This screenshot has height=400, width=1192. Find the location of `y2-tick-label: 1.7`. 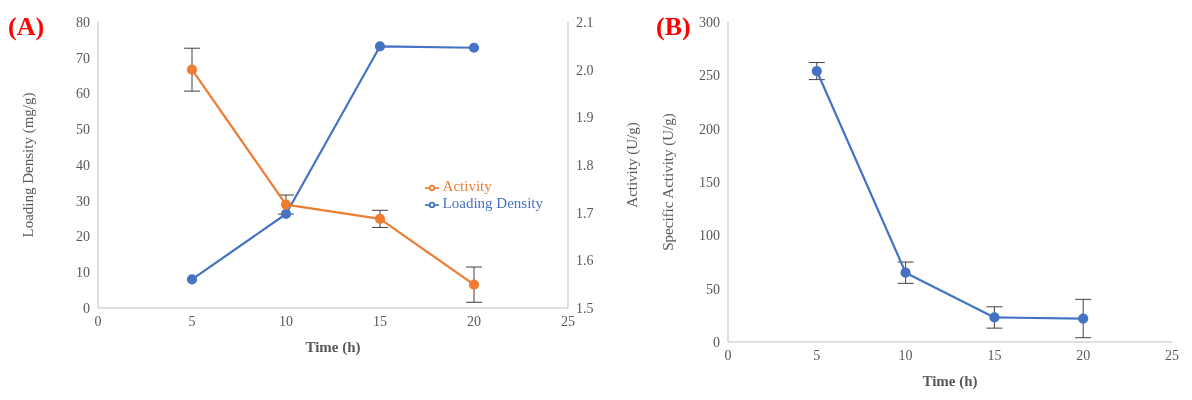

y2-tick-label: 1.7 is located at coordinates (585, 213).